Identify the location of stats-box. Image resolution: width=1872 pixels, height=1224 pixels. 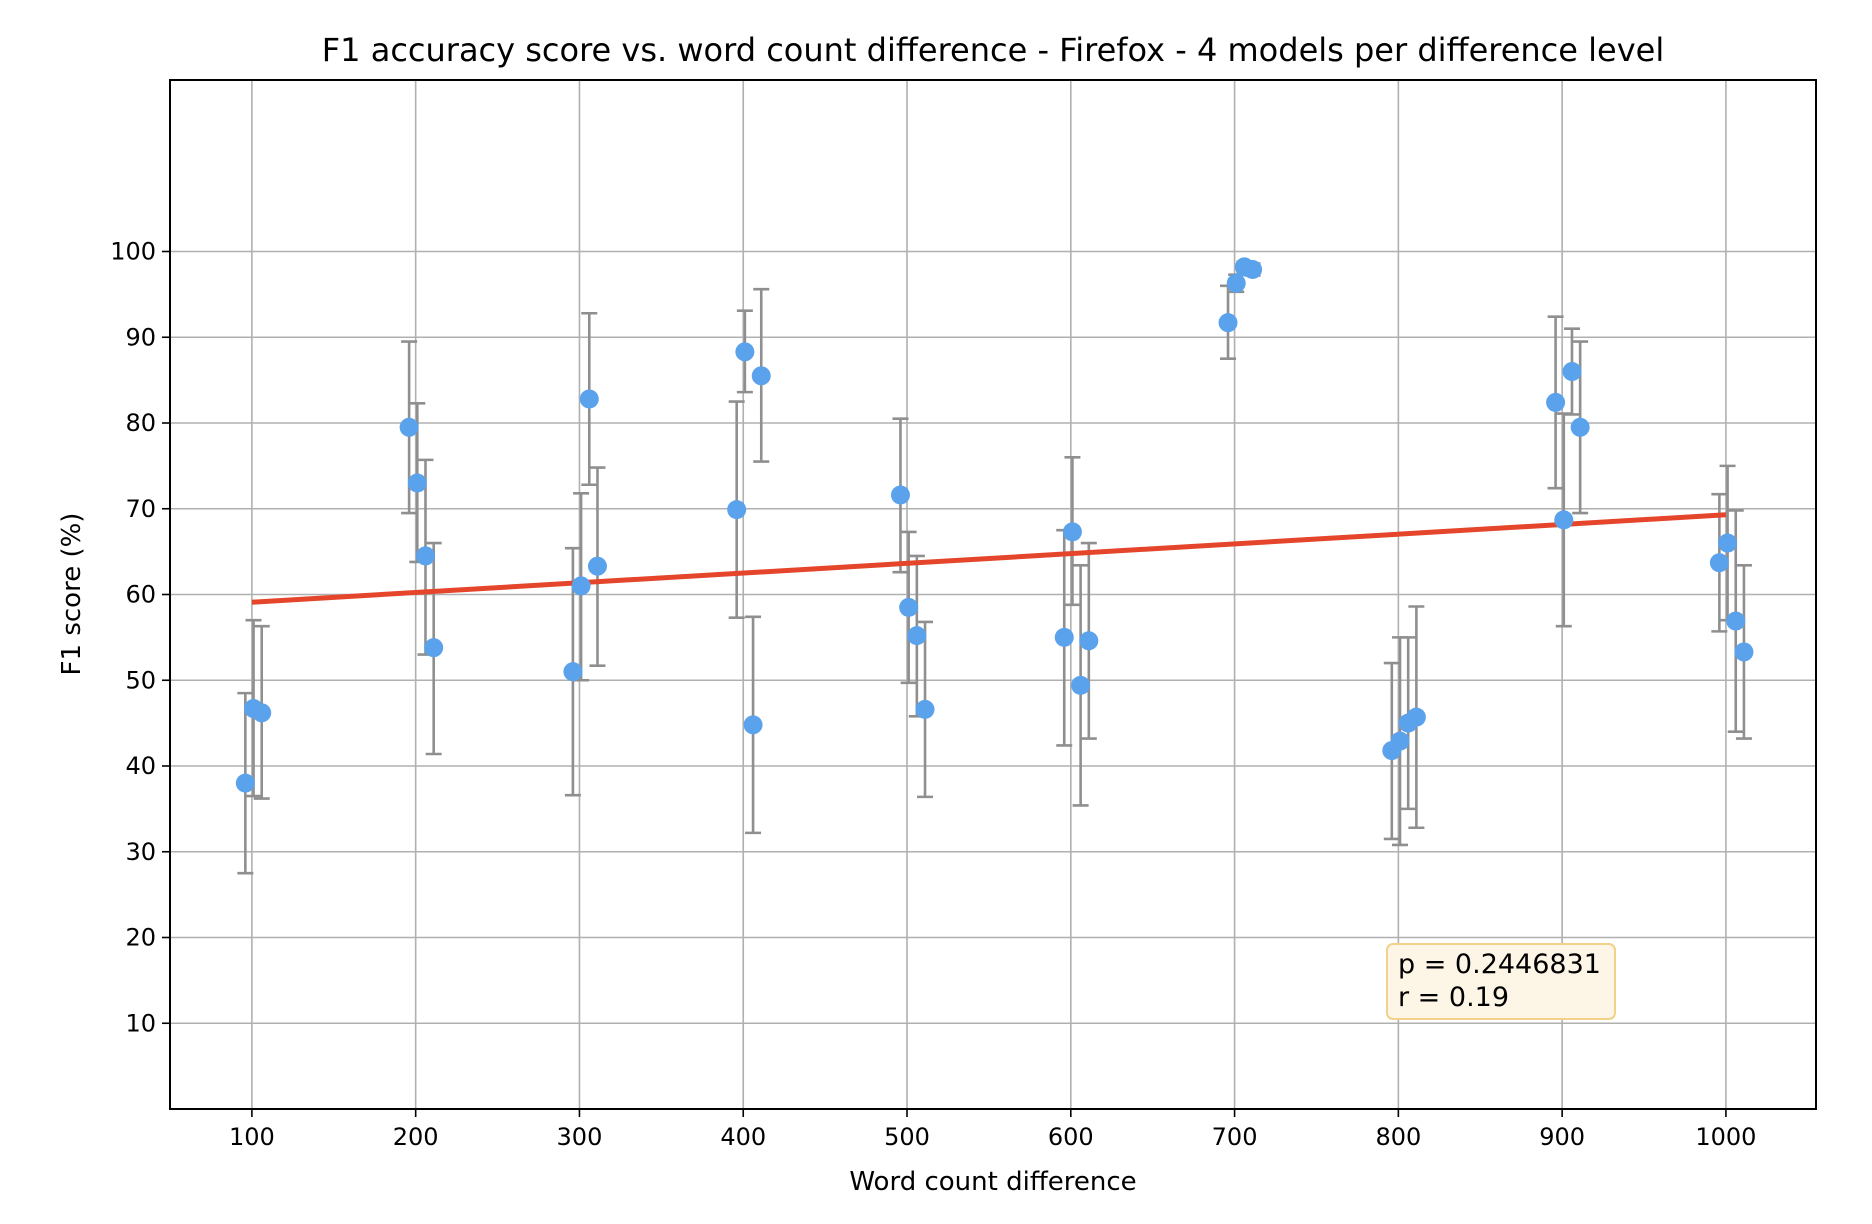
(1501, 981).